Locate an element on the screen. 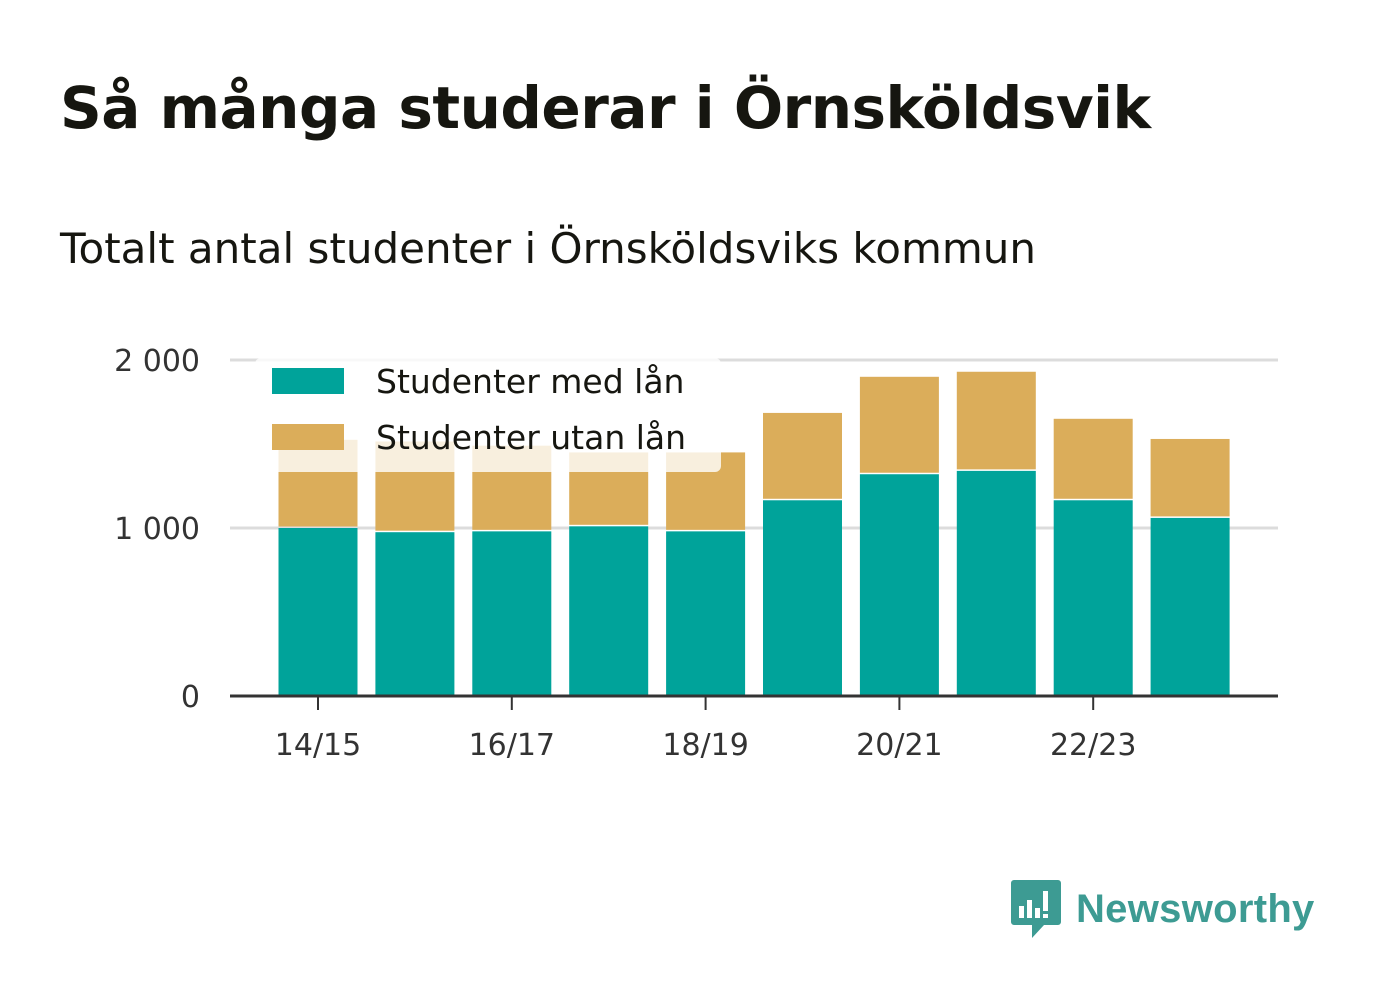 This screenshot has height=999, width=1382. legend-label: Studenter utan lån is located at coordinates (531, 437).